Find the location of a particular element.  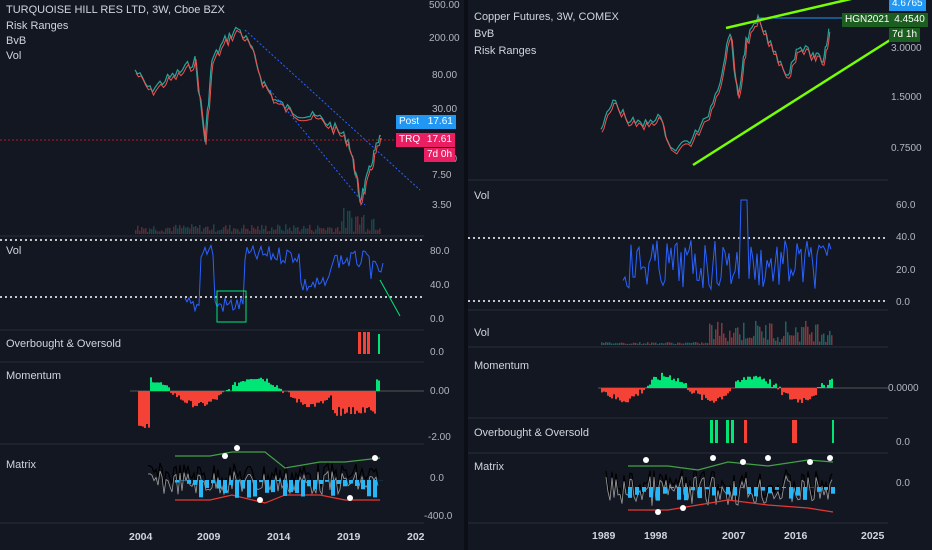

left-ticker-tag: TRQ 17.61 is located at coordinates (425, 140).